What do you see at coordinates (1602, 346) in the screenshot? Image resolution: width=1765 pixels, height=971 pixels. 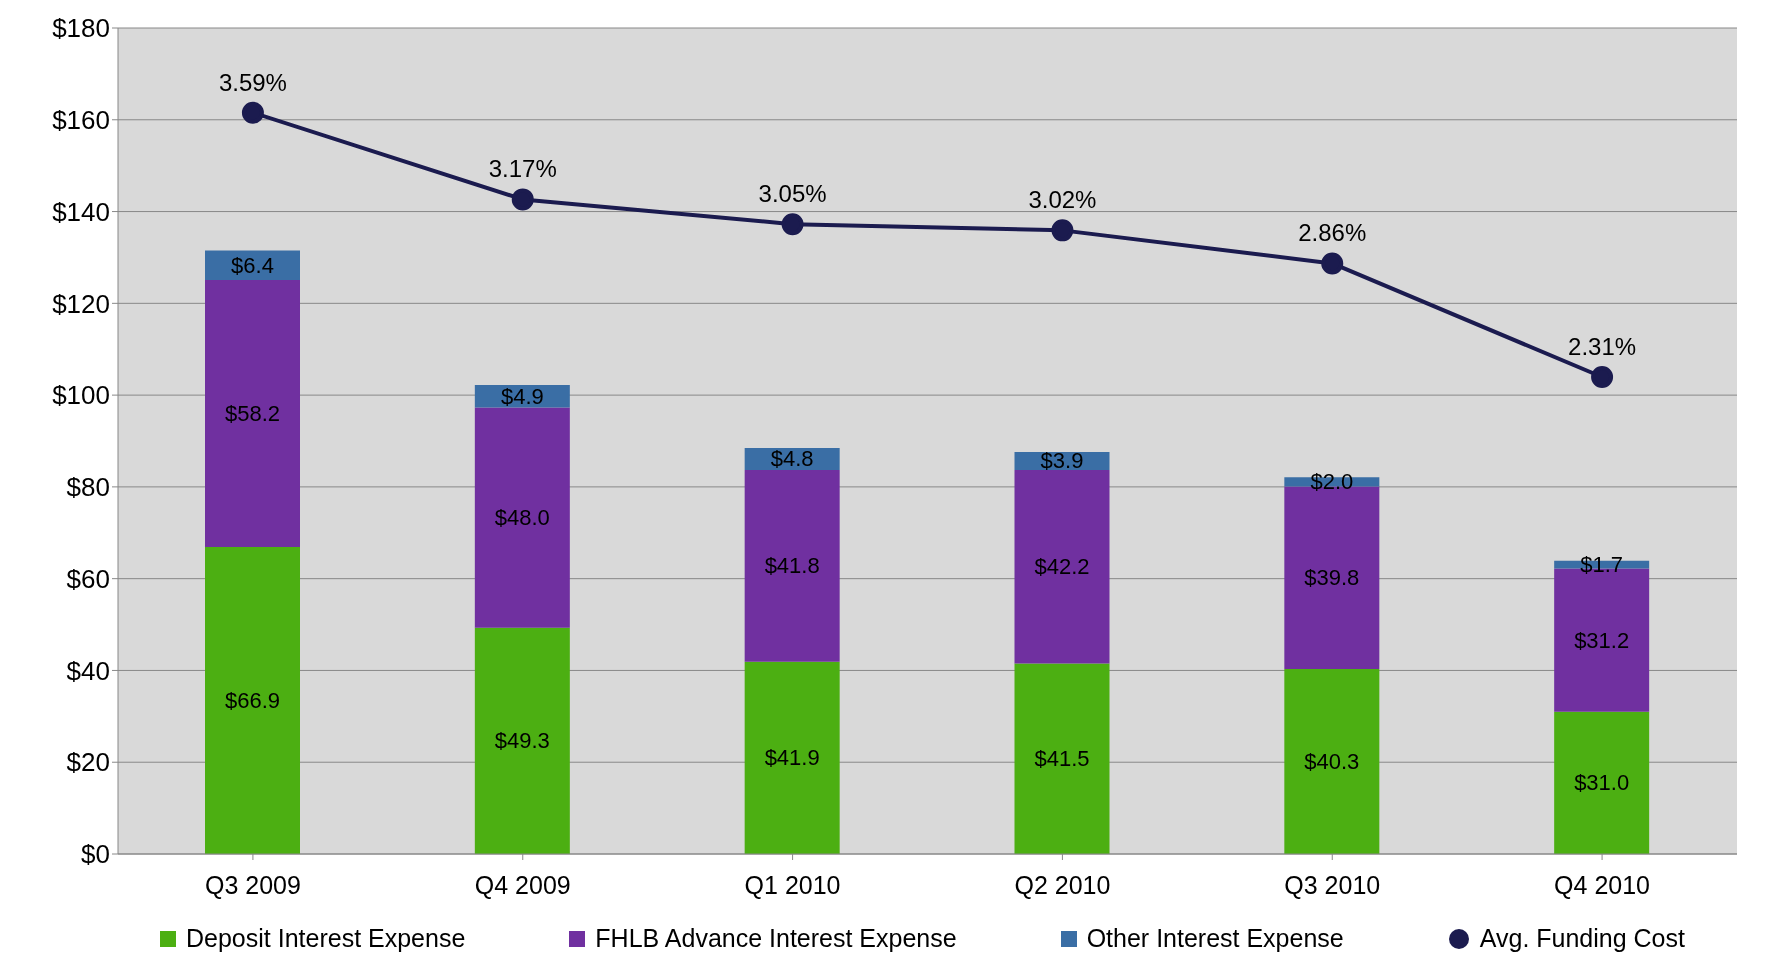 I see `data-label: 2.31%` at bounding box center [1602, 346].